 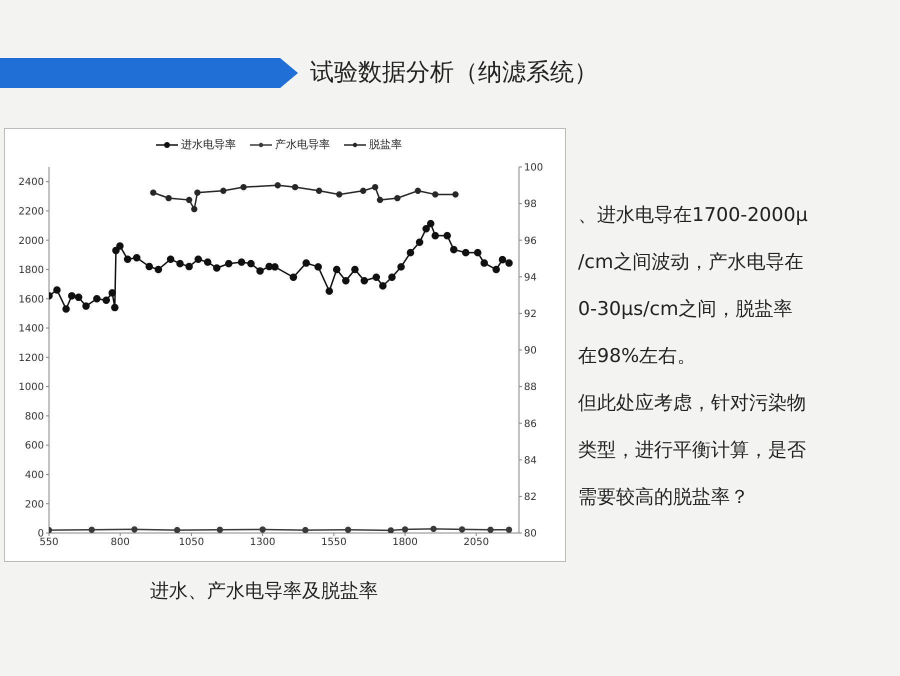 What do you see at coordinates (692, 450) in the screenshot?
I see `text: 类型，进行平衡计算，是否` at bounding box center [692, 450].